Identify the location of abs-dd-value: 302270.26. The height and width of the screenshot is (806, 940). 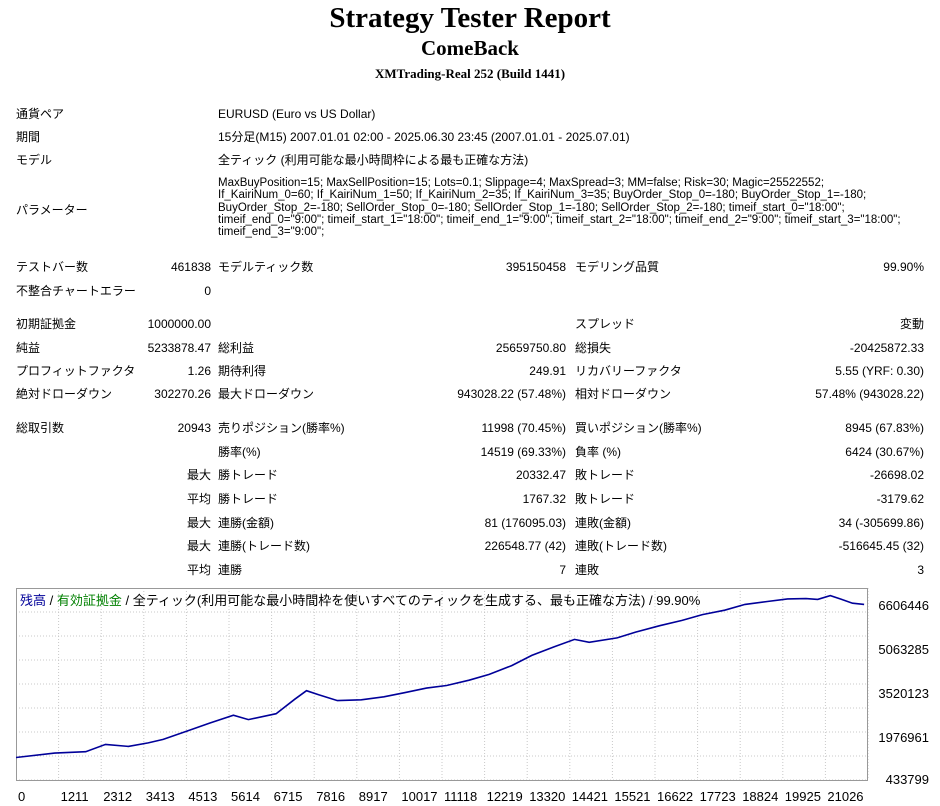
(182, 394).